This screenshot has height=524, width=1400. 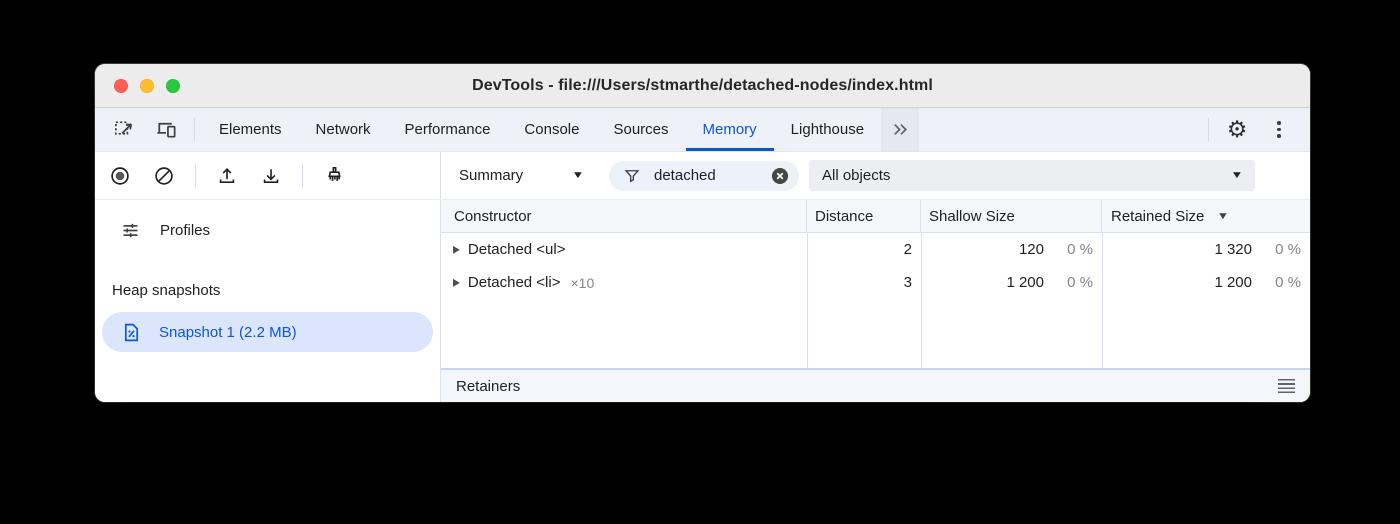 I want to click on object-scope-value: All objects, so click(x=856, y=175).